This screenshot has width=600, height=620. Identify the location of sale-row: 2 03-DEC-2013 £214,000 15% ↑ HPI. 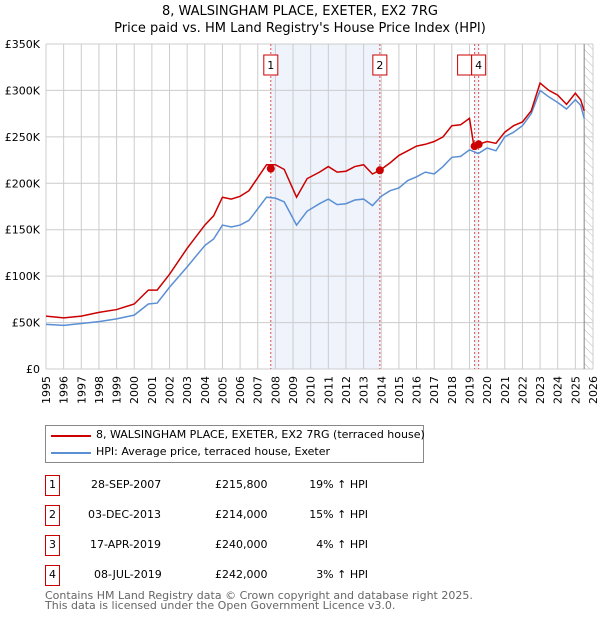
(245, 515).